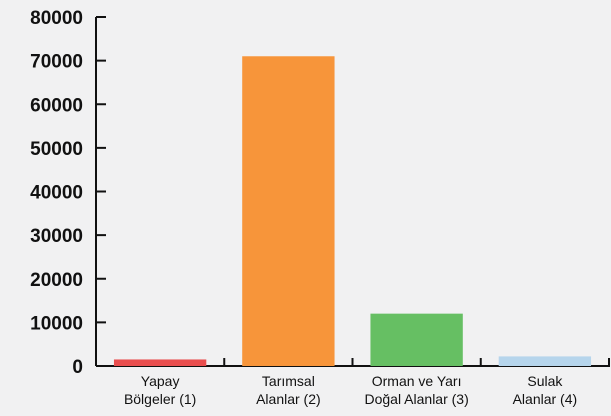  What do you see at coordinates (56, 62) in the screenshot?
I see `y-tick-label: 70000` at bounding box center [56, 62].